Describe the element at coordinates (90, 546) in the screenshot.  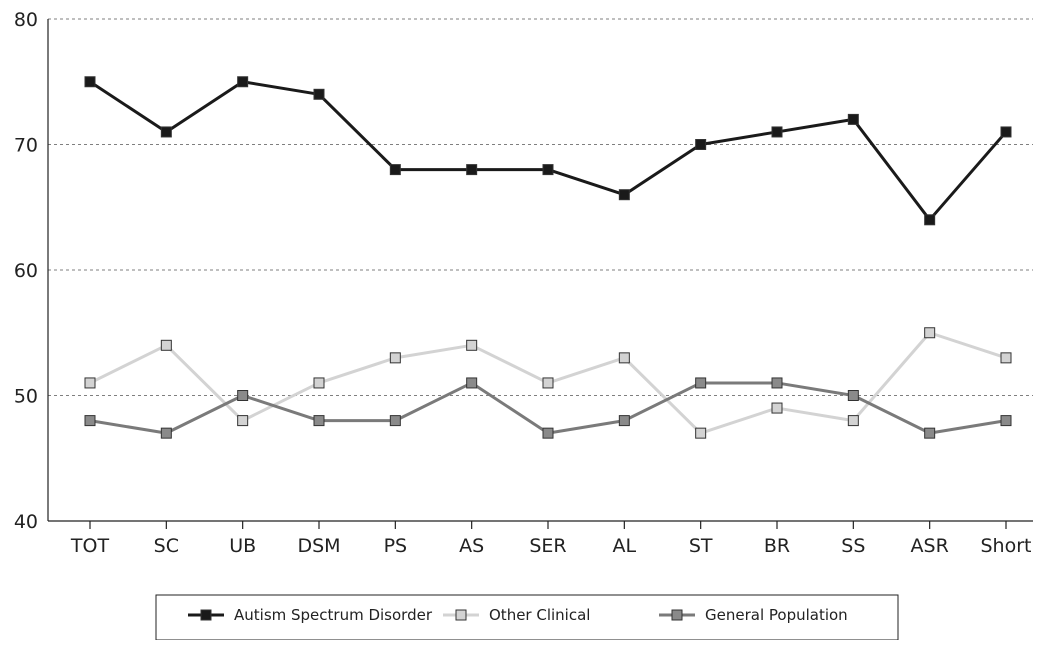
I see `x-tick-label-tot: TOT` at that location.